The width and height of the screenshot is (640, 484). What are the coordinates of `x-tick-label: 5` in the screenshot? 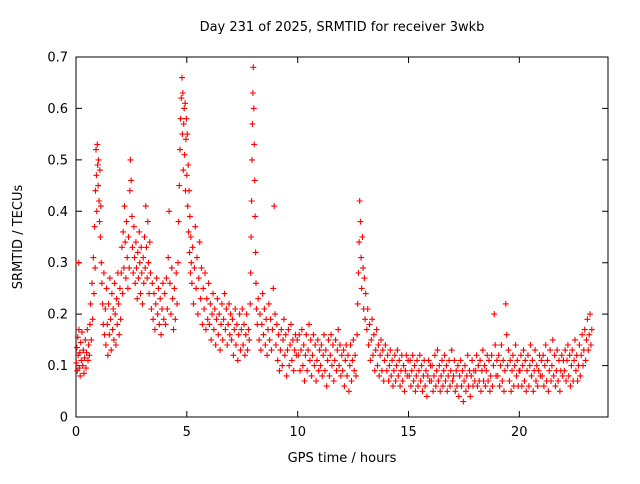 It's located at (187, 432).